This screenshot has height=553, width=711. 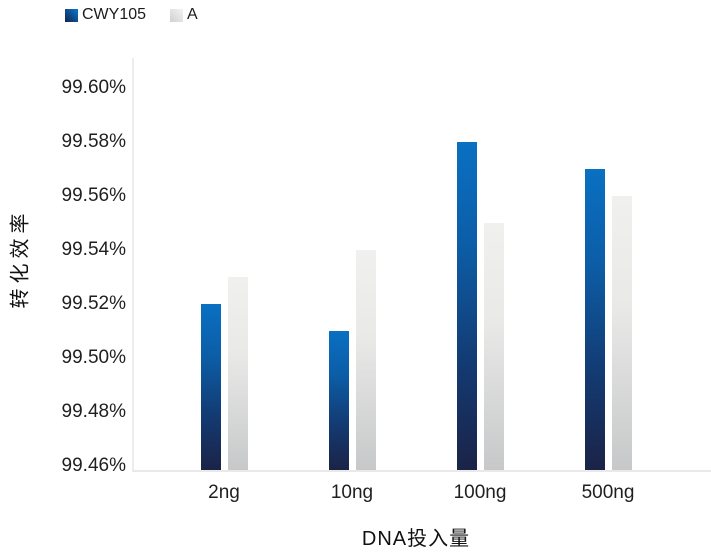 I want to click on bar-cwy105-2ng, so click(x=210, y=387).